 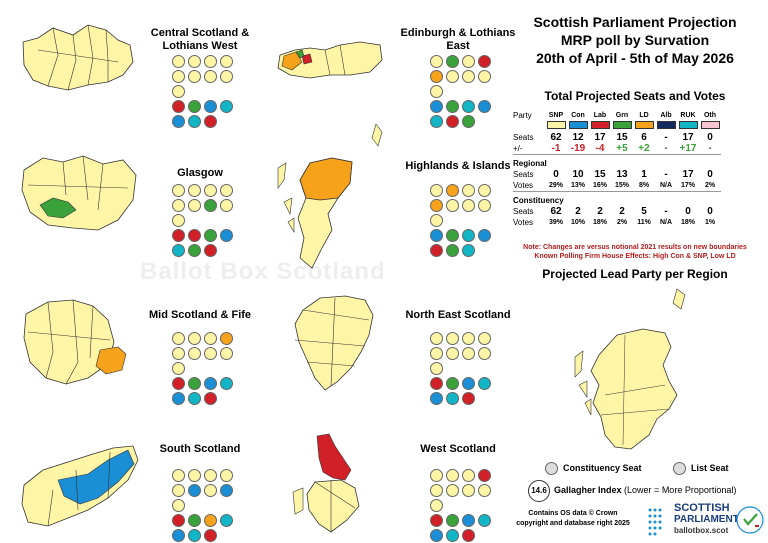 What do you see at coordinates (710, 125) in the screenshot?
I see `swatch-oth` at bounding box center [710, 125].